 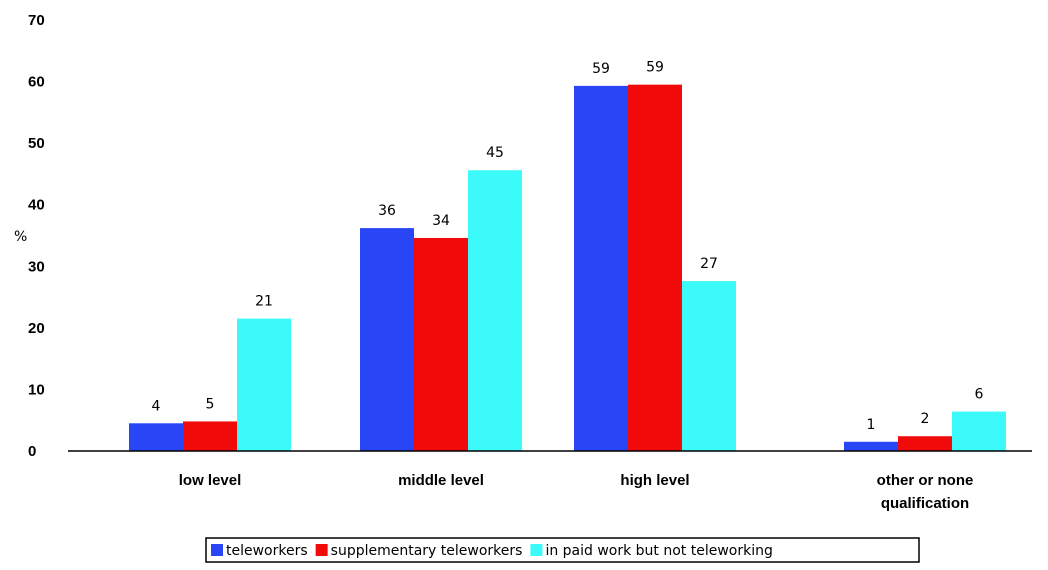 I want to click on data-label: 4, so click(x=156, y=406).